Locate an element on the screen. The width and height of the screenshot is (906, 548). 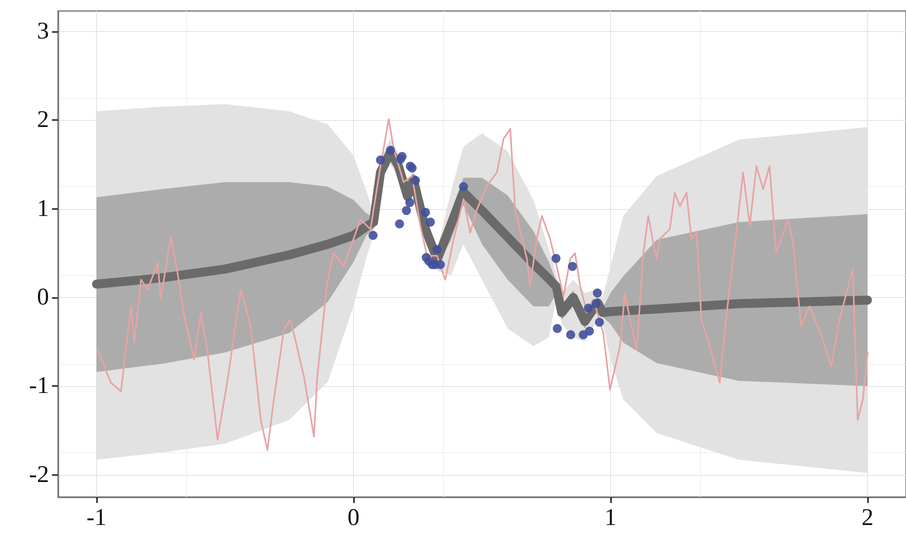
y-tick-label: 0 is located at coordinates (43, 297).